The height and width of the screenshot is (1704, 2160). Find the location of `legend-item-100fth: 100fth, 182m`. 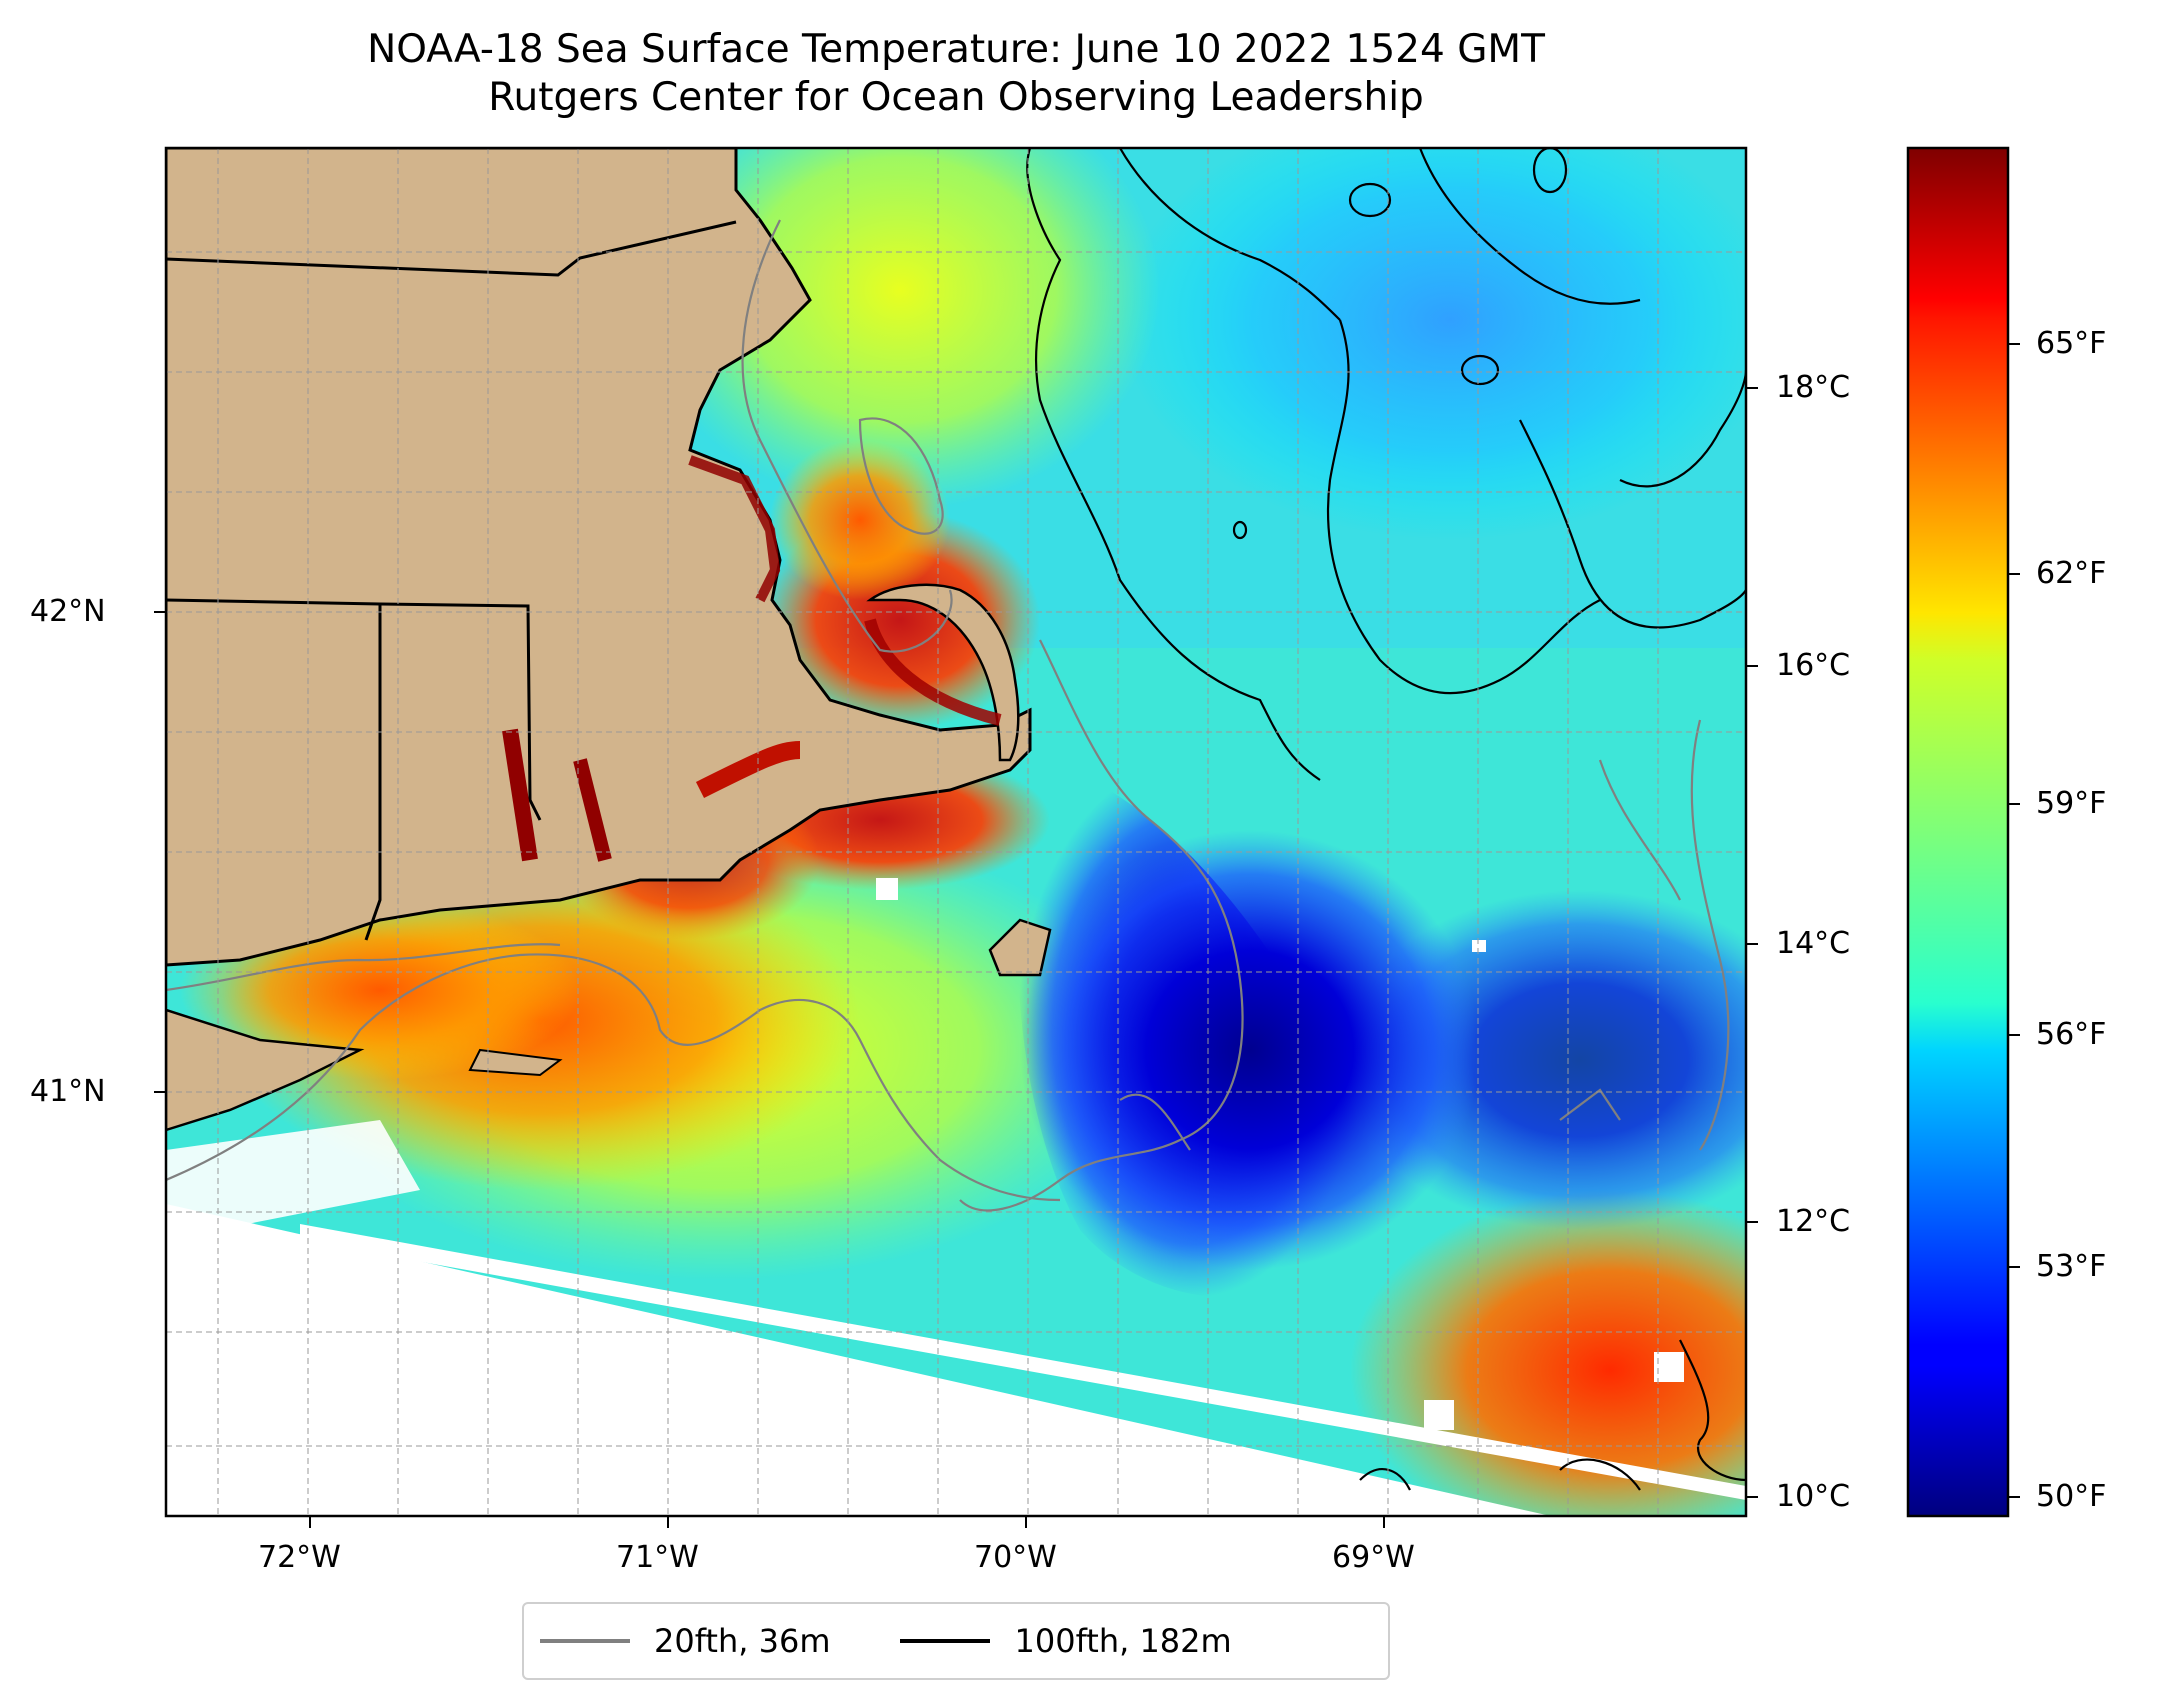

legend-item-100fth: 100fth, 182m is located at coordinates (1066, 1641).